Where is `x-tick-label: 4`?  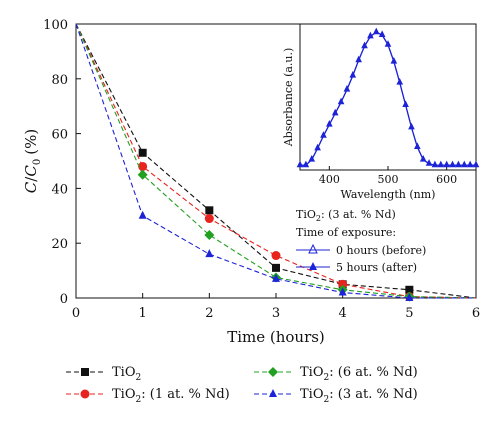 x-tick-label: 4 is located at coordinates (343, 313).